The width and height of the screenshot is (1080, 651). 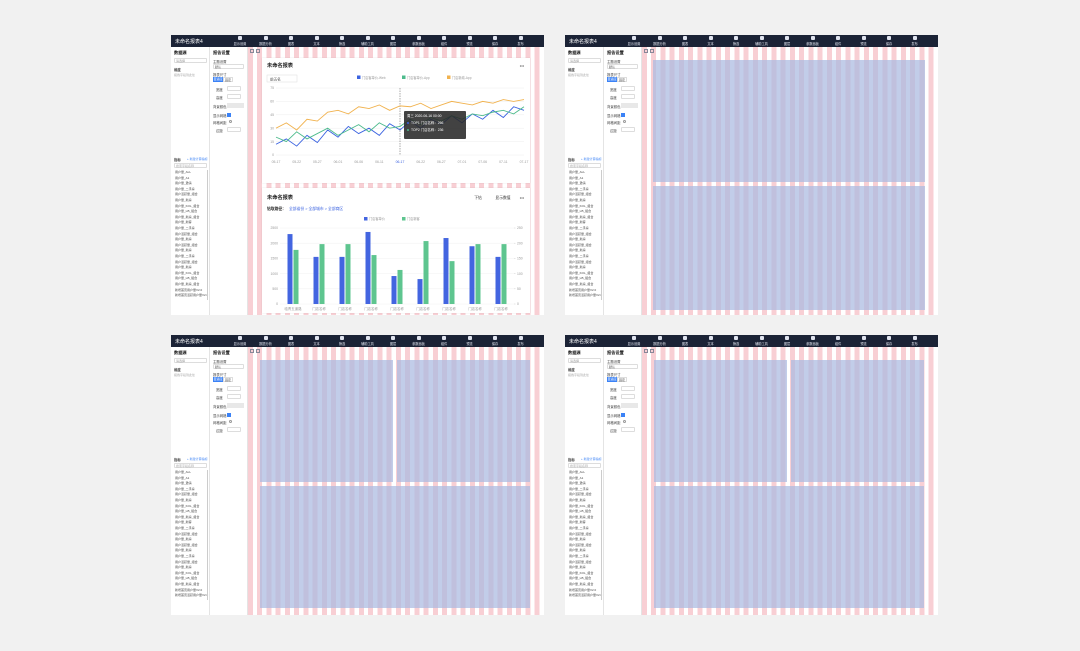 What do you see at coordinates (189, 289) in the screenshot?
I see `field-item: 新增首页用户量V2.0` at bounding box center [189, 289].